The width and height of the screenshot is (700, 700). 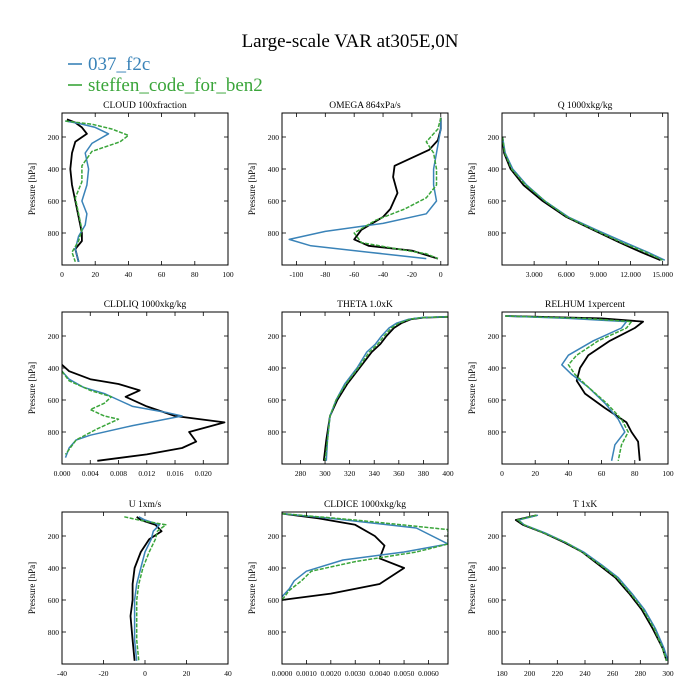 I want to click on x-tick-label: 200, so click(x=530, y=673).